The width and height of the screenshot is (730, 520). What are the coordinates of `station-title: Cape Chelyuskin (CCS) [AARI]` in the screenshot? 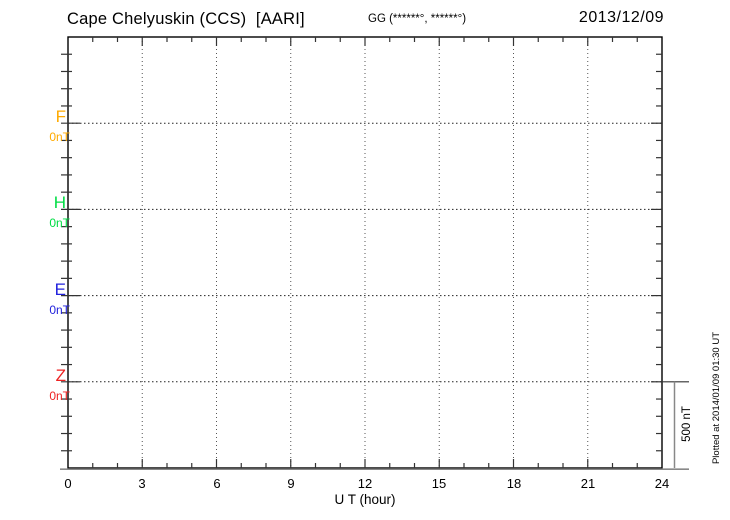 It's located at (186, 19).